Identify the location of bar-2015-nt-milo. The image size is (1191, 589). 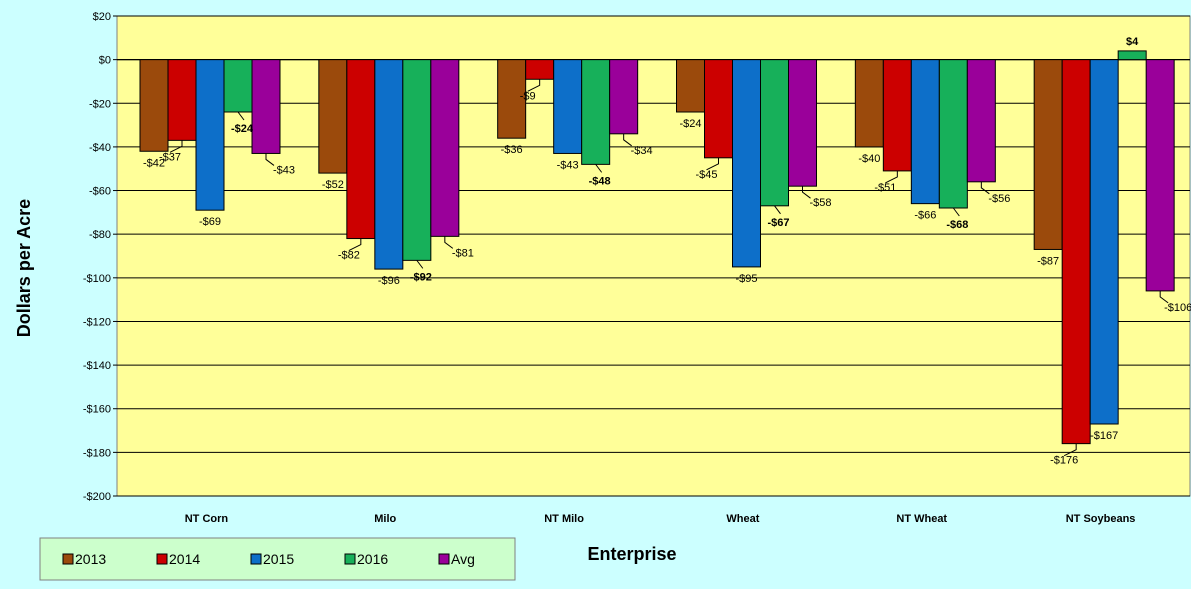
(568, 106).